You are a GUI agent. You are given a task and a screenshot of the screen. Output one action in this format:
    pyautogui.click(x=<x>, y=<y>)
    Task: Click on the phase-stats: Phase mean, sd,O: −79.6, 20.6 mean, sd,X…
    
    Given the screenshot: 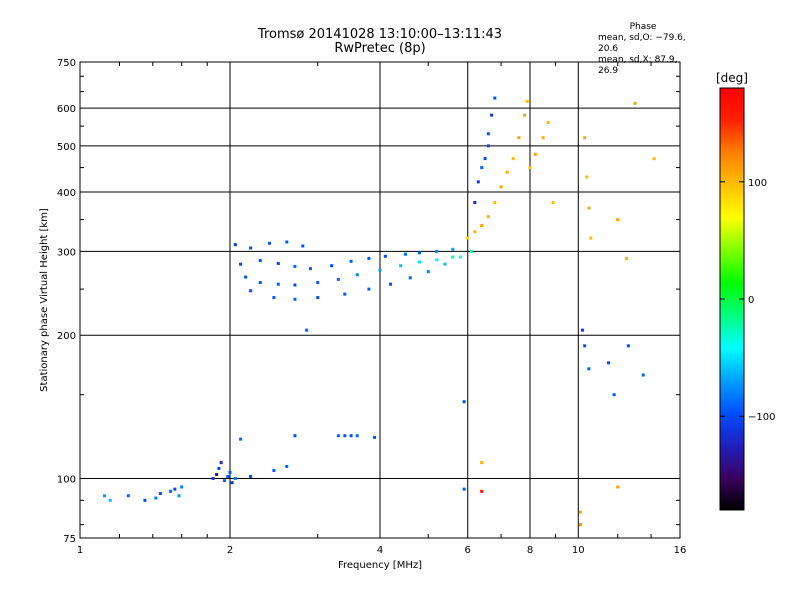 What is the action you would take?
    pyautogui.click(x=643, y=49)
    